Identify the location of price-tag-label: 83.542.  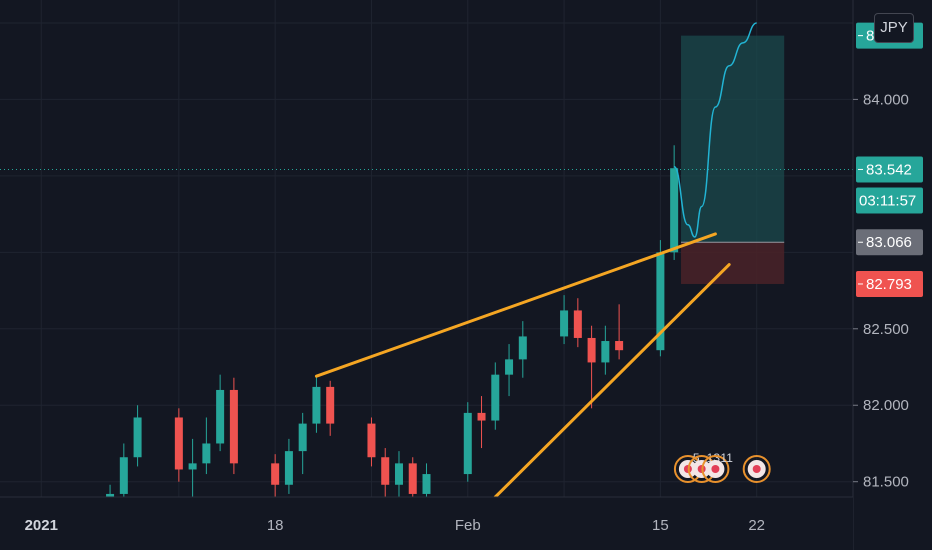
(889, 169).